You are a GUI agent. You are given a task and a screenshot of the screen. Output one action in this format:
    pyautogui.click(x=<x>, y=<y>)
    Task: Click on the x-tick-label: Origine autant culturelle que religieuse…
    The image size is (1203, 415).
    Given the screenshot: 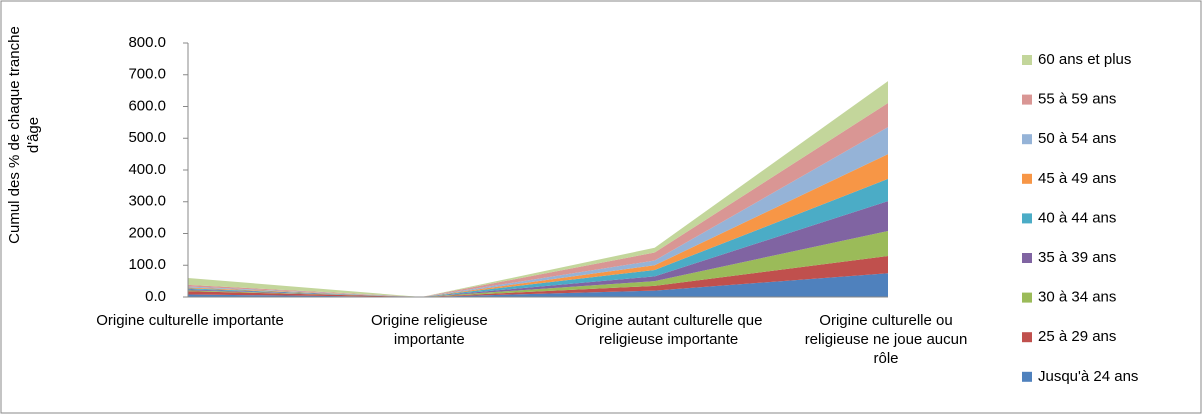 What is the action you would take?
    pyautogui.click(x=668, y=330)
    